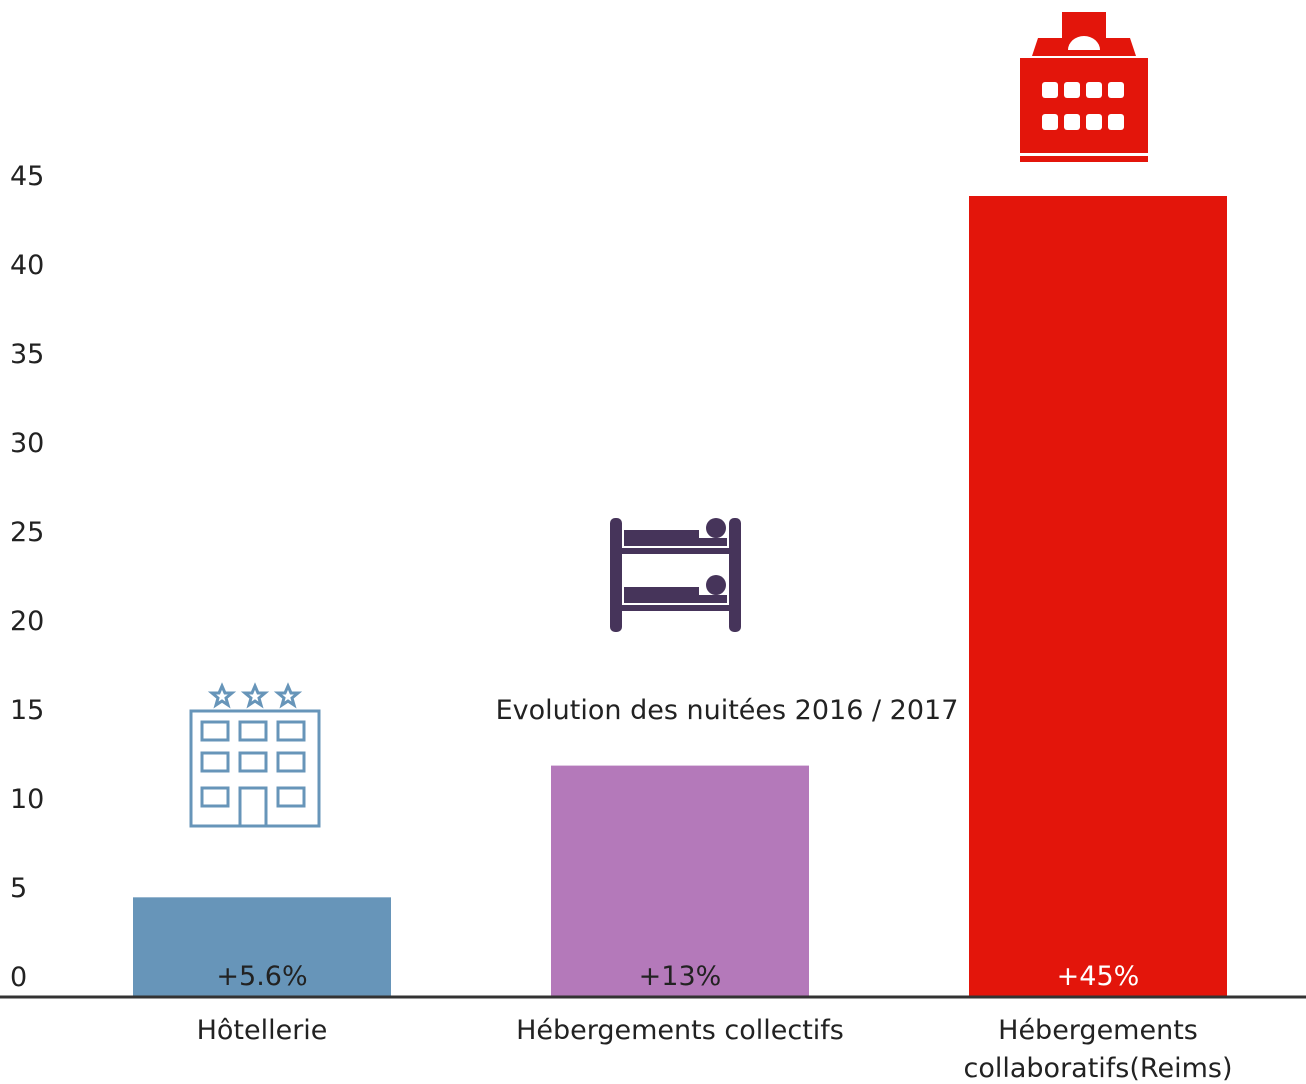 This screenshot has height=1084, width=1306. I want to click on x-tick-label: Hôtellerie, so click(262, 1030).